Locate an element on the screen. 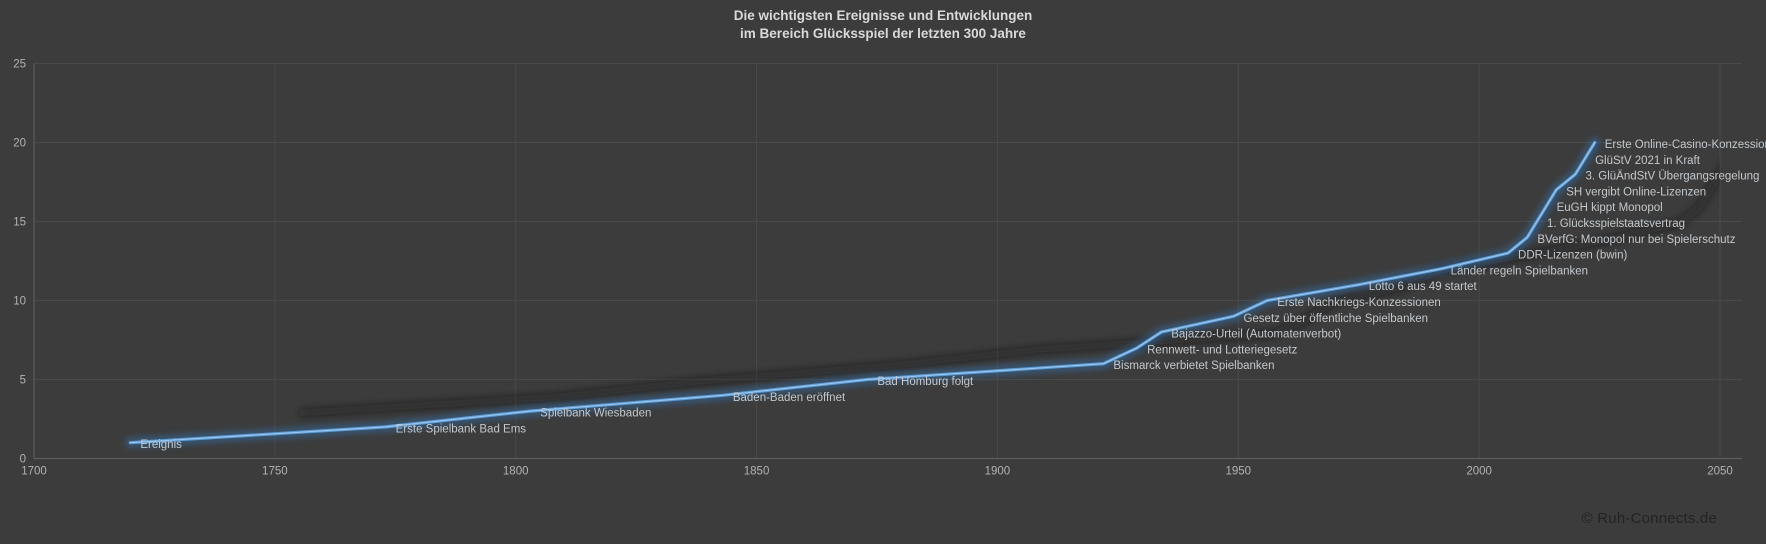 Image resolution: width=1766 pixels, height=544 pixels. y-axis-tick-label: 0 is located at coordinates (23, 460).